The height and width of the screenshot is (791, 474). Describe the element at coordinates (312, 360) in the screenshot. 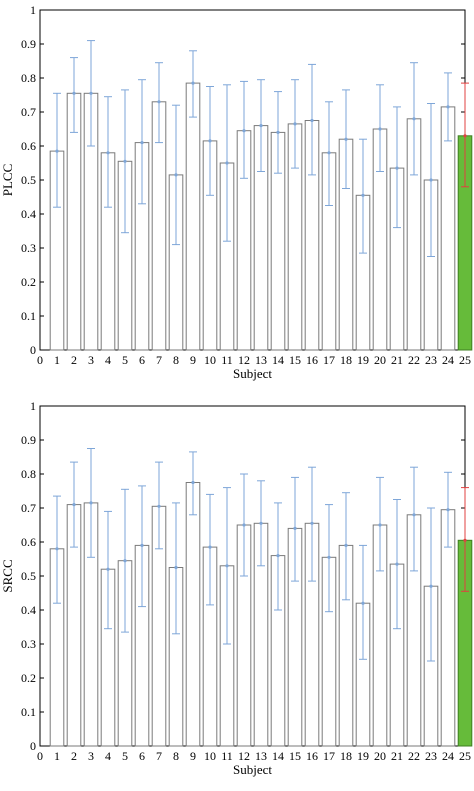

I see `plcc-xtick-label: 16` at that location.